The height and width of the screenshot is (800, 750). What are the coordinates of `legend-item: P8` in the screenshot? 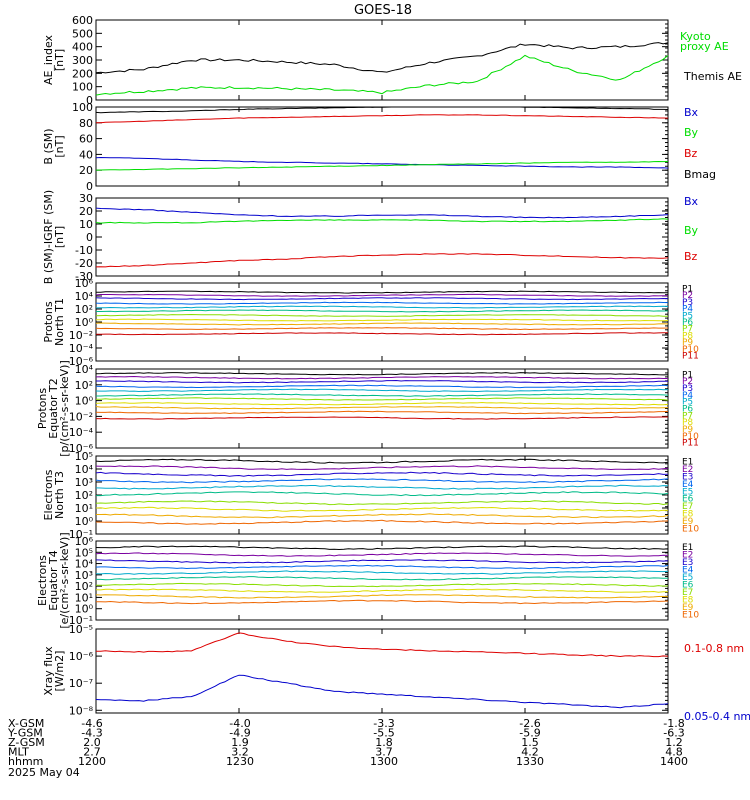 It's located at (687, 423).